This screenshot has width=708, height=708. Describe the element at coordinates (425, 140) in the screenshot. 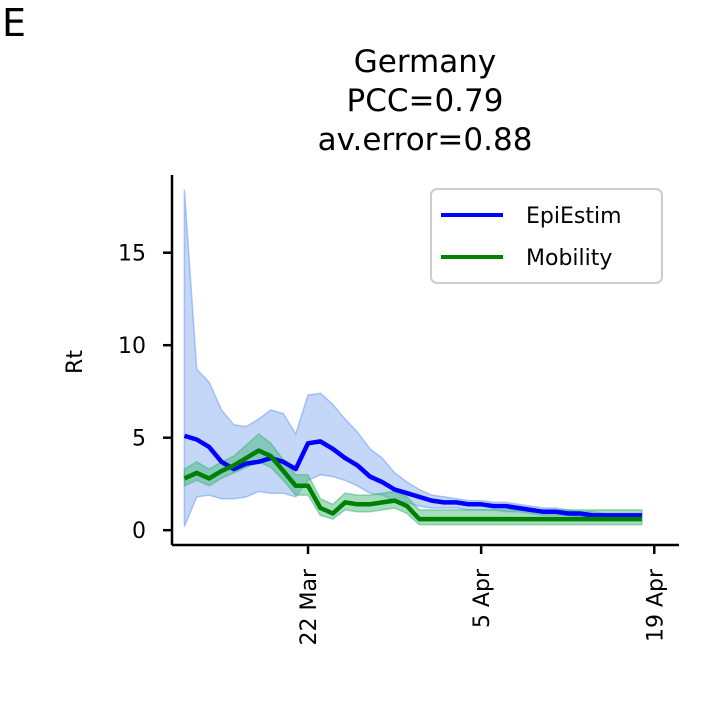

I see `title-error: av.error=0.88` at that location.